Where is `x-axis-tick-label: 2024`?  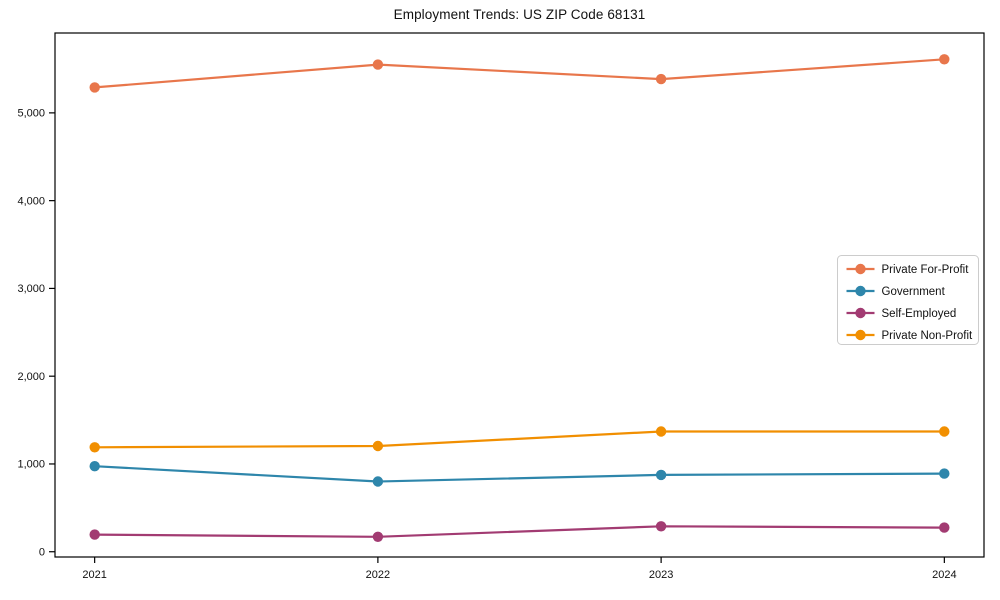 x-axis-tick-label: 2024 is located at coordinates (944, 575).